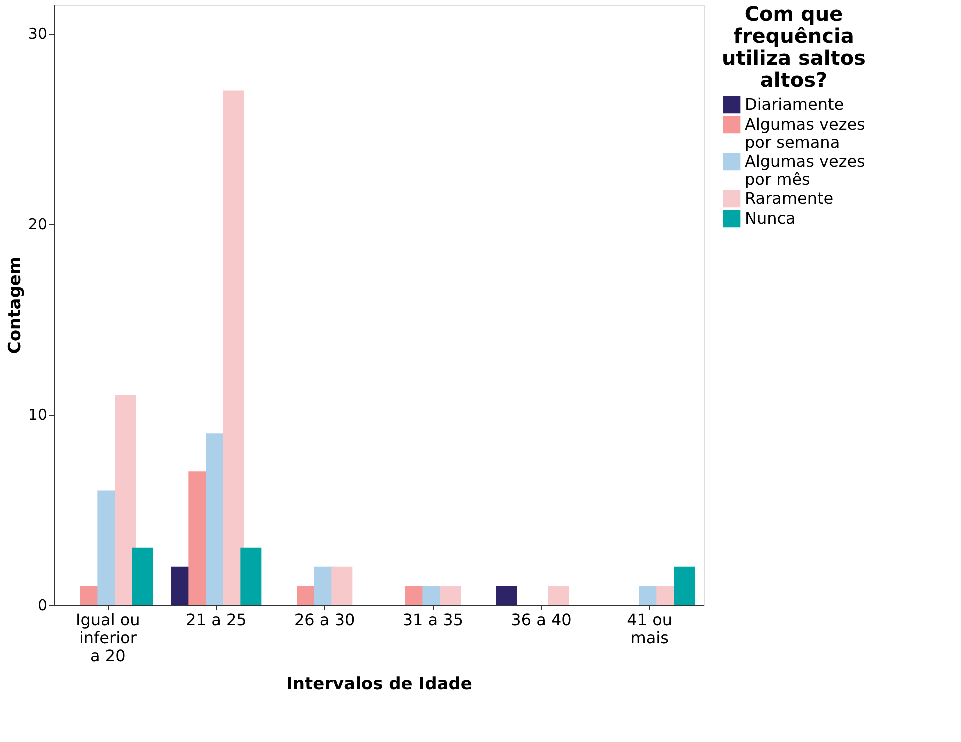 The height and width of the screenshot is (742, 961). Describe the element at coordinates (650, 629) in the screenshot. I see `x-tick-label: 41 ou mais` at that location.